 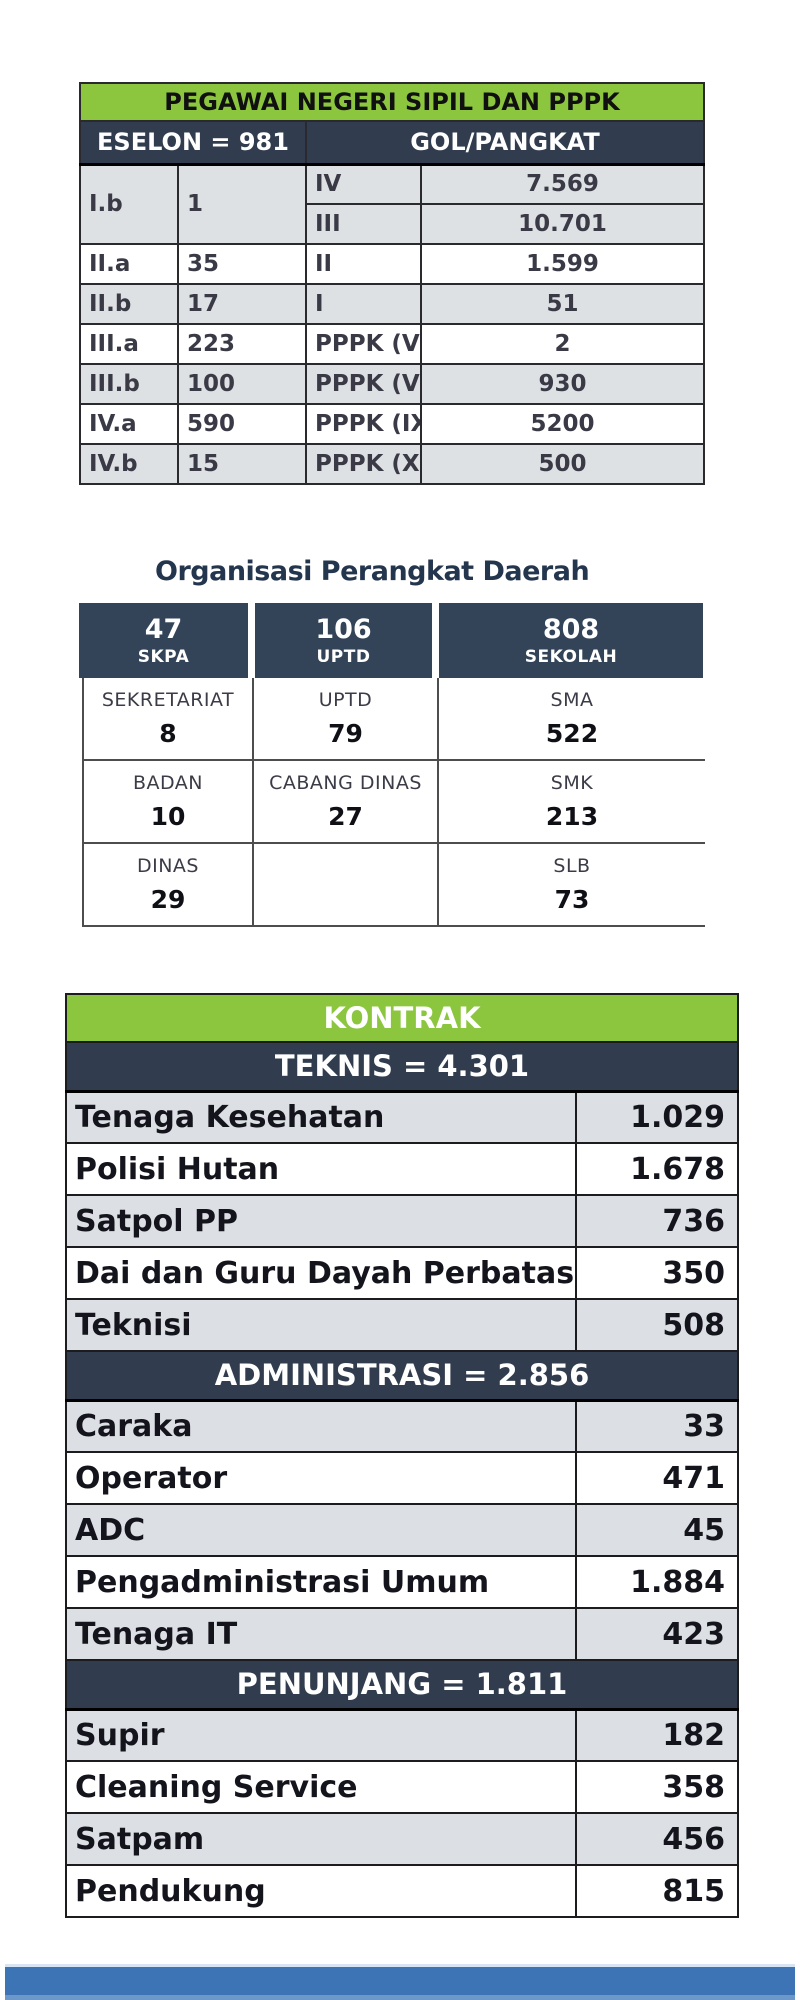 I want to click on opd-cell-value: 213, so click(x=572, y=816).